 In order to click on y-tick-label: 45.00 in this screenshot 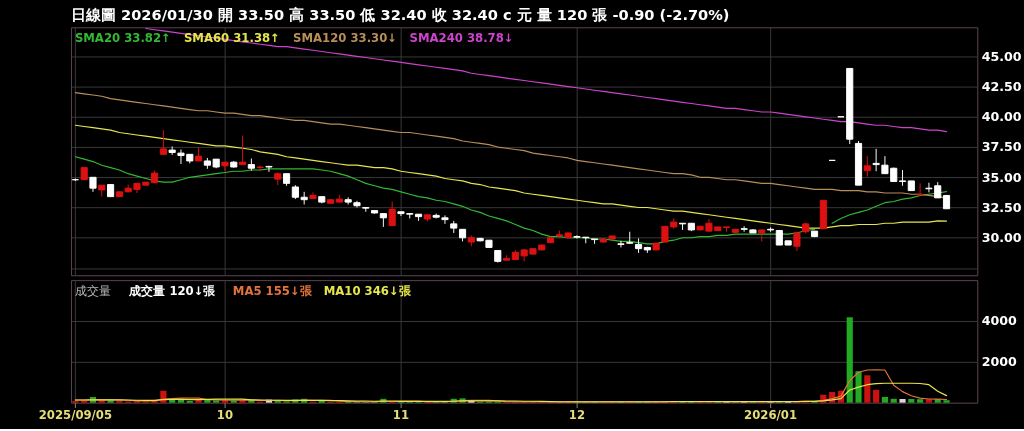, I will do `click(1001, 56)`.